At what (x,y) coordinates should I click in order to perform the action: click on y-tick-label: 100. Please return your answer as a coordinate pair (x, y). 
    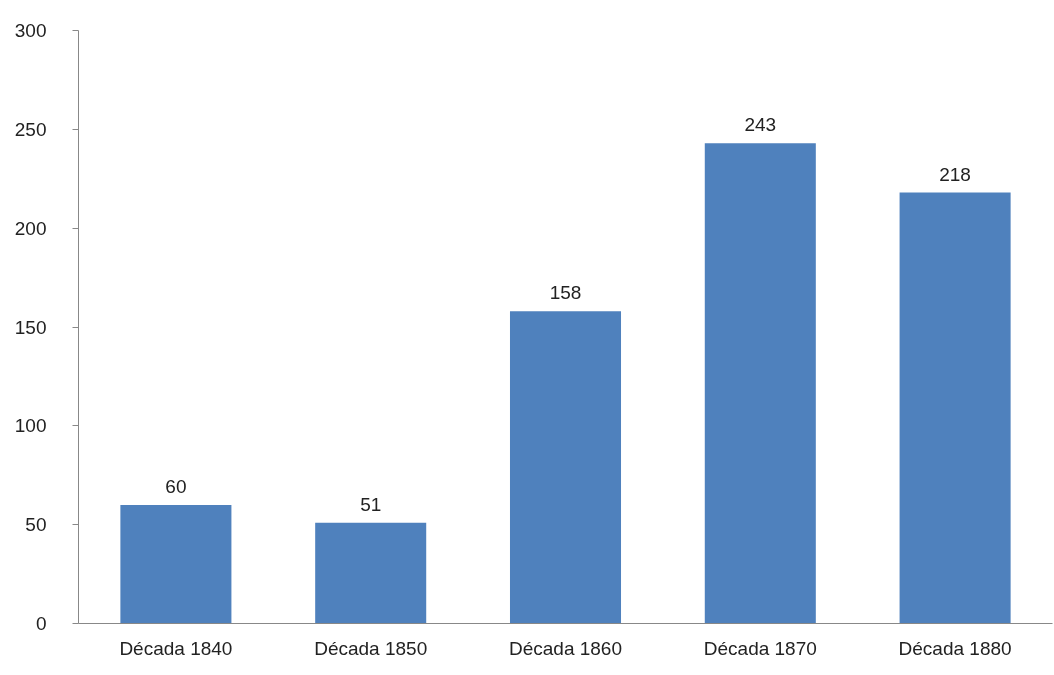
    Looking at the image, I should click on (30, 426).